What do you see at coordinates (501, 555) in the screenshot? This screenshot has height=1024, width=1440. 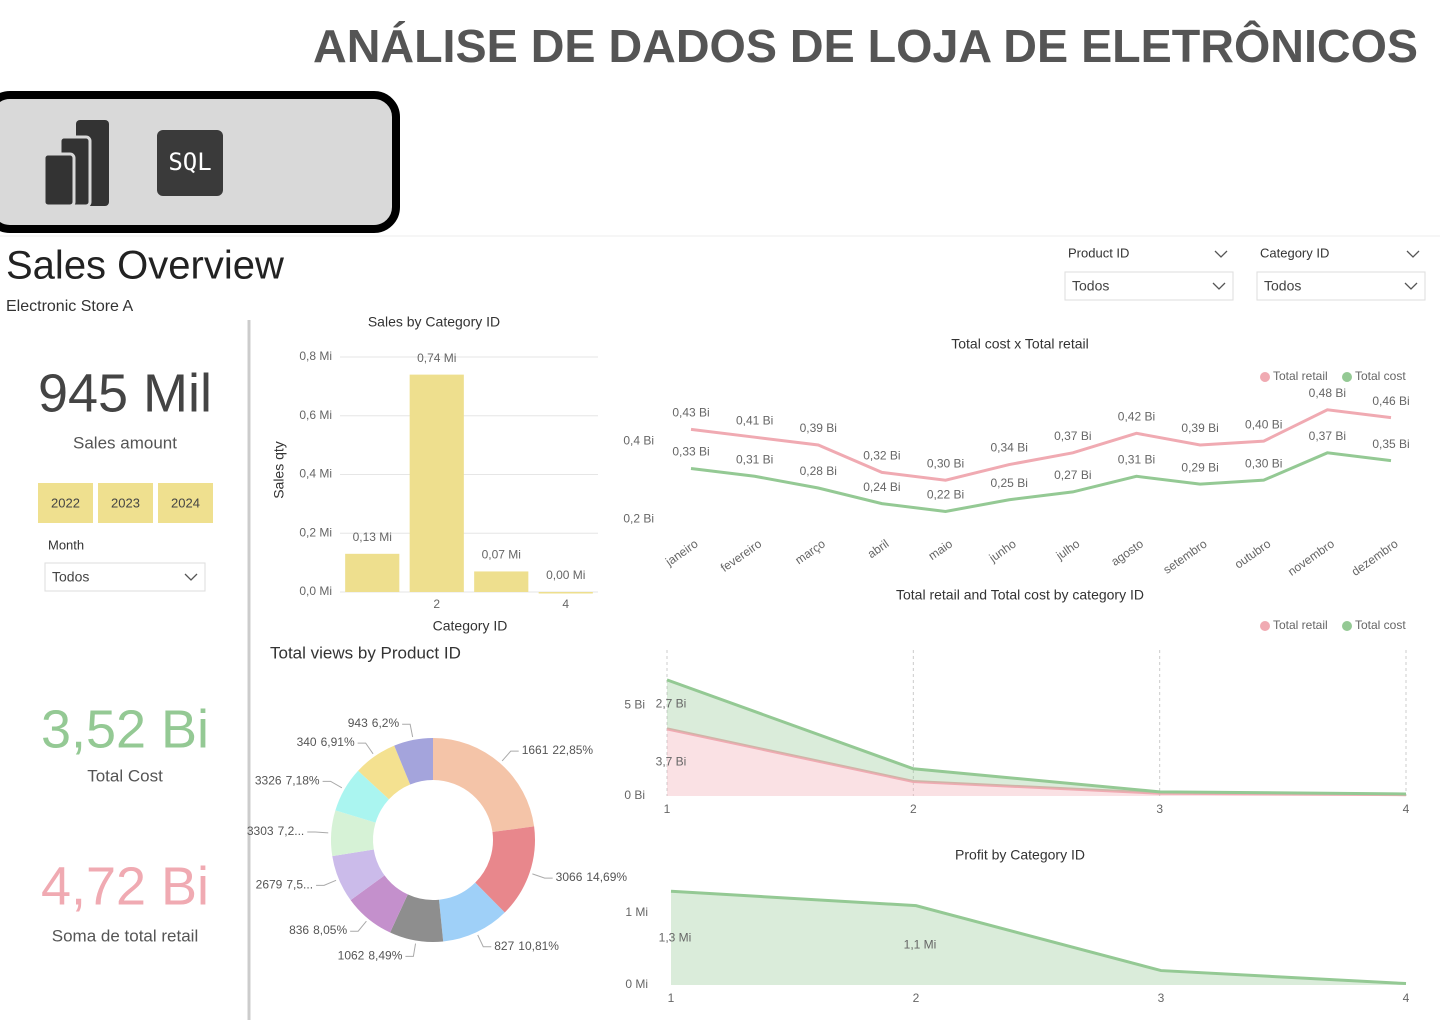 I see `data-label: 0,07 Mi` at bounding box center [501, 555].